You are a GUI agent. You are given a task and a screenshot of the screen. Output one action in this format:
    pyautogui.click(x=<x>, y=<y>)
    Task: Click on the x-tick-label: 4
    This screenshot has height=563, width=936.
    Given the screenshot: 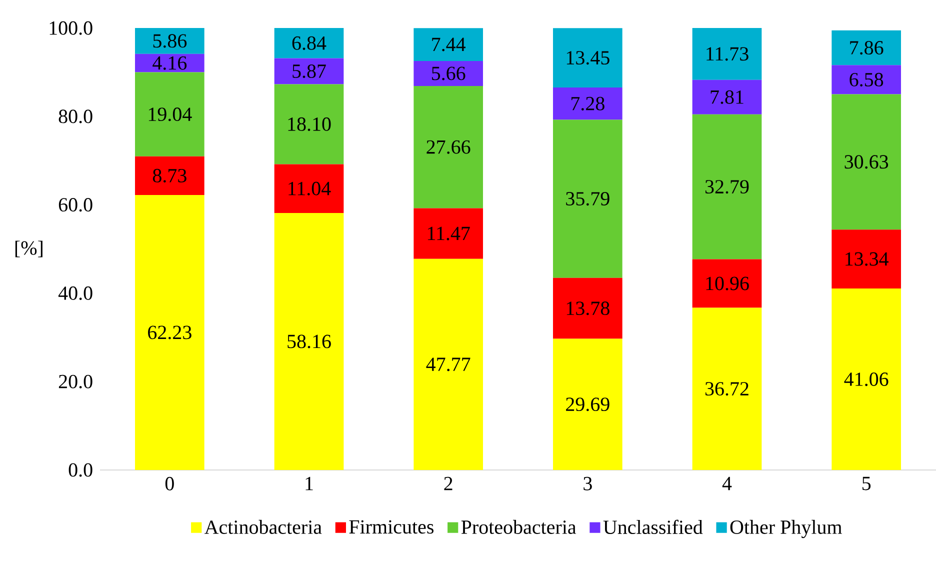 What is the action you would take?
    pyautogui.click(x=727, y=483)
    